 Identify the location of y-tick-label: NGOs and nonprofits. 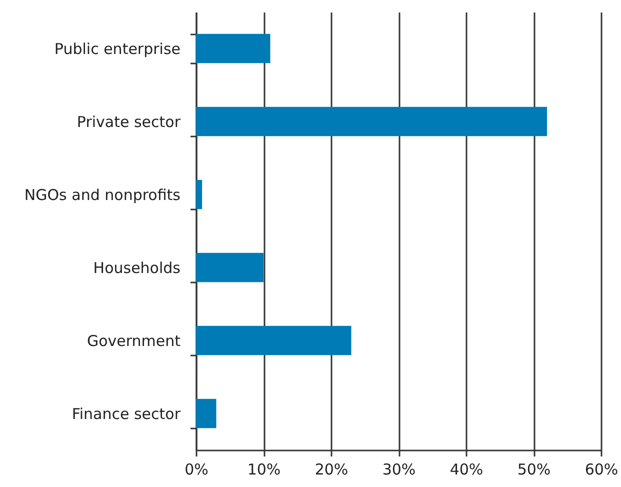
(102, 195).